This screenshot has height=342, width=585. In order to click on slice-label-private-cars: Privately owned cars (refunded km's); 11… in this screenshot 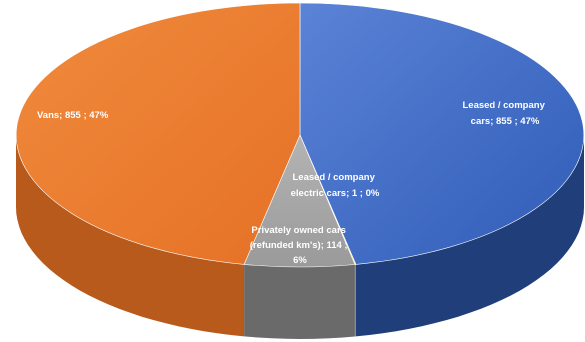, I will do `click(300, 245)`.